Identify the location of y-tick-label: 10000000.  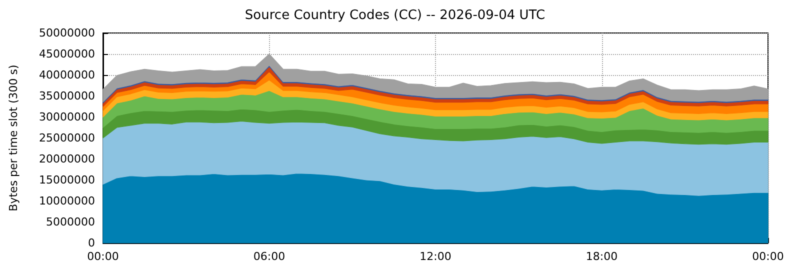
(67, 201).